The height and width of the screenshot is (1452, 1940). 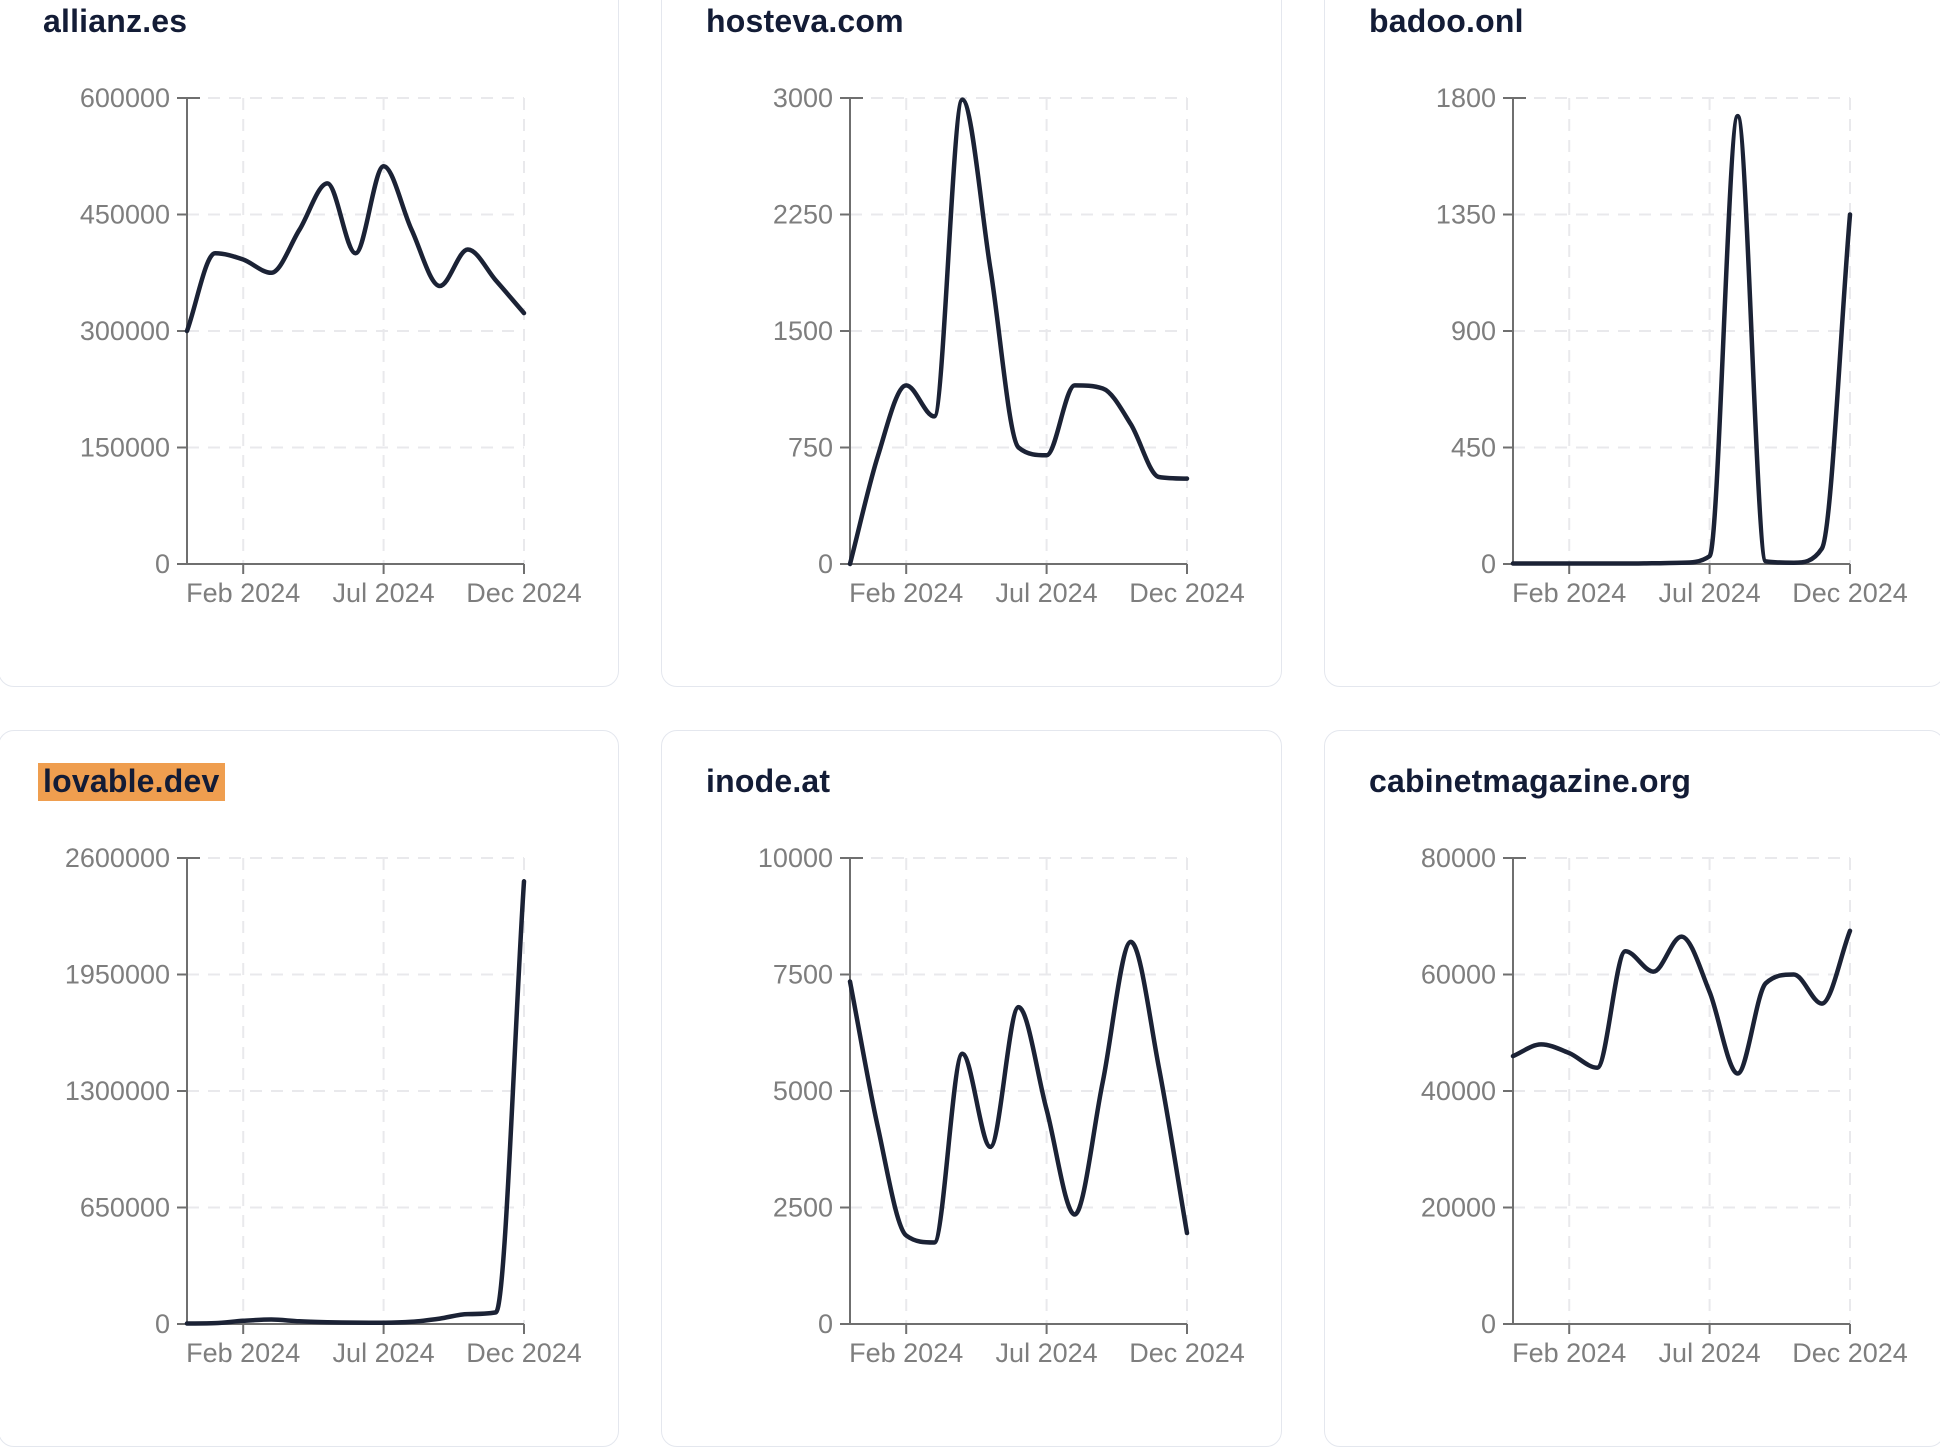 I want to click on line-chart: 0 750 1500 2250 3000 Feb 2024 Jul 2024 Dec 2024, so click(x=1009, y=345).